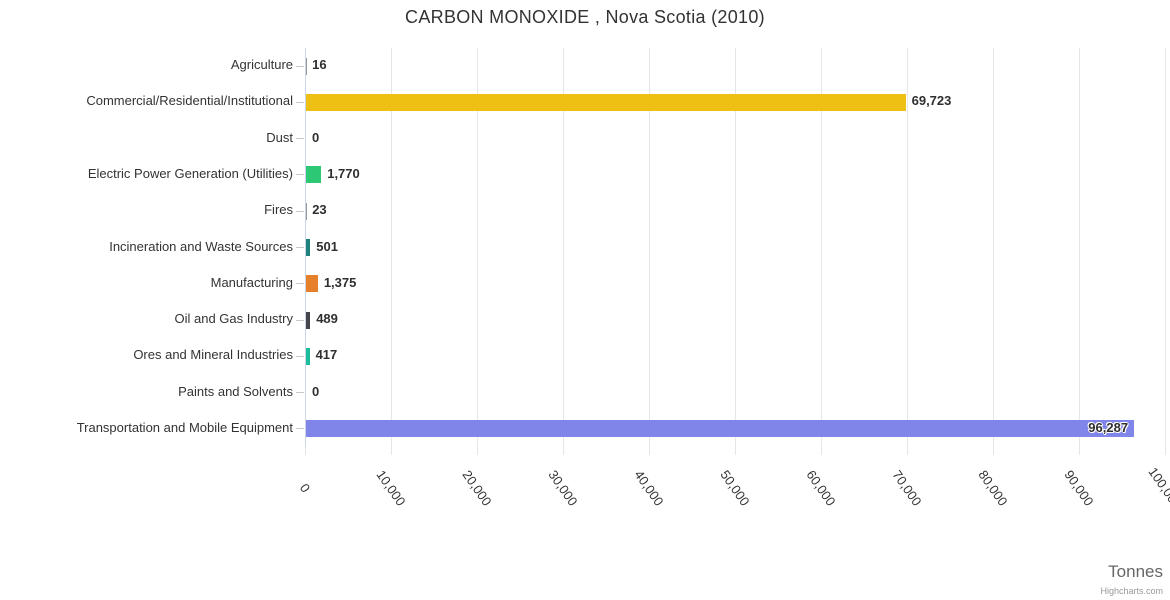 The width and height of the screenshot is (1170, 600). I want to click on category-label: Electric Power Generation (Utilities), so click(190, 173).